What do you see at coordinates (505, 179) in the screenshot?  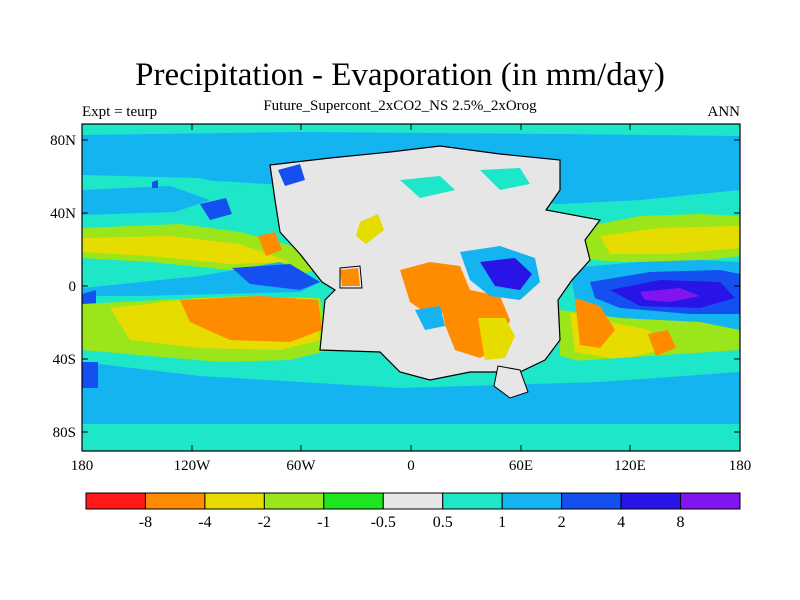 I see `land-teal-patch-east` at bounding box center [505, 179].